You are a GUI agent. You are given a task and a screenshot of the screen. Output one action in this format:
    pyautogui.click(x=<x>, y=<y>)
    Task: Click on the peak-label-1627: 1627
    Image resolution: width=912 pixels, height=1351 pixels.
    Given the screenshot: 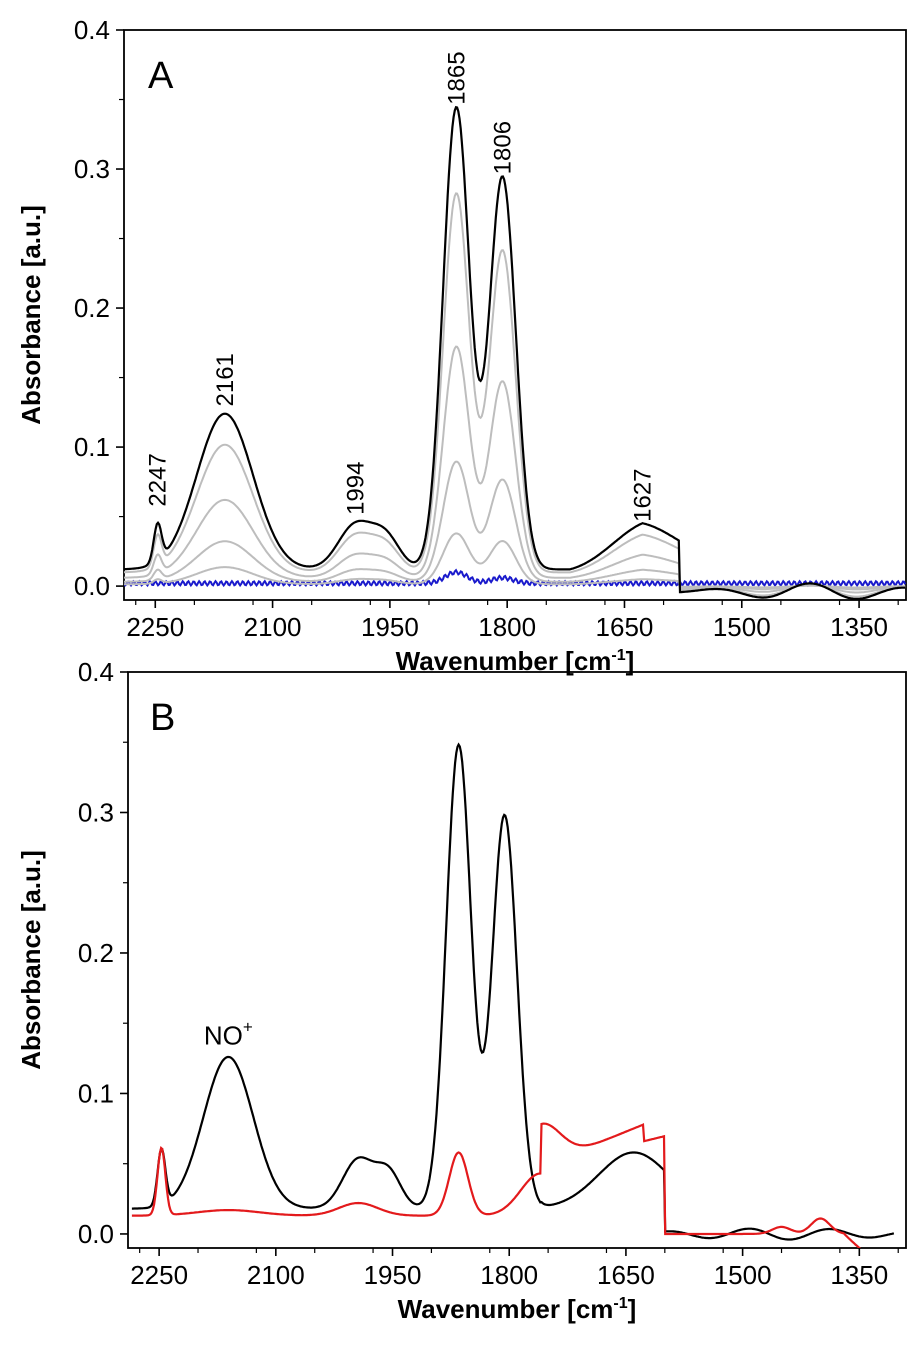 What is the action you would take?
    pyautogui.click(x=642, y=494)
    